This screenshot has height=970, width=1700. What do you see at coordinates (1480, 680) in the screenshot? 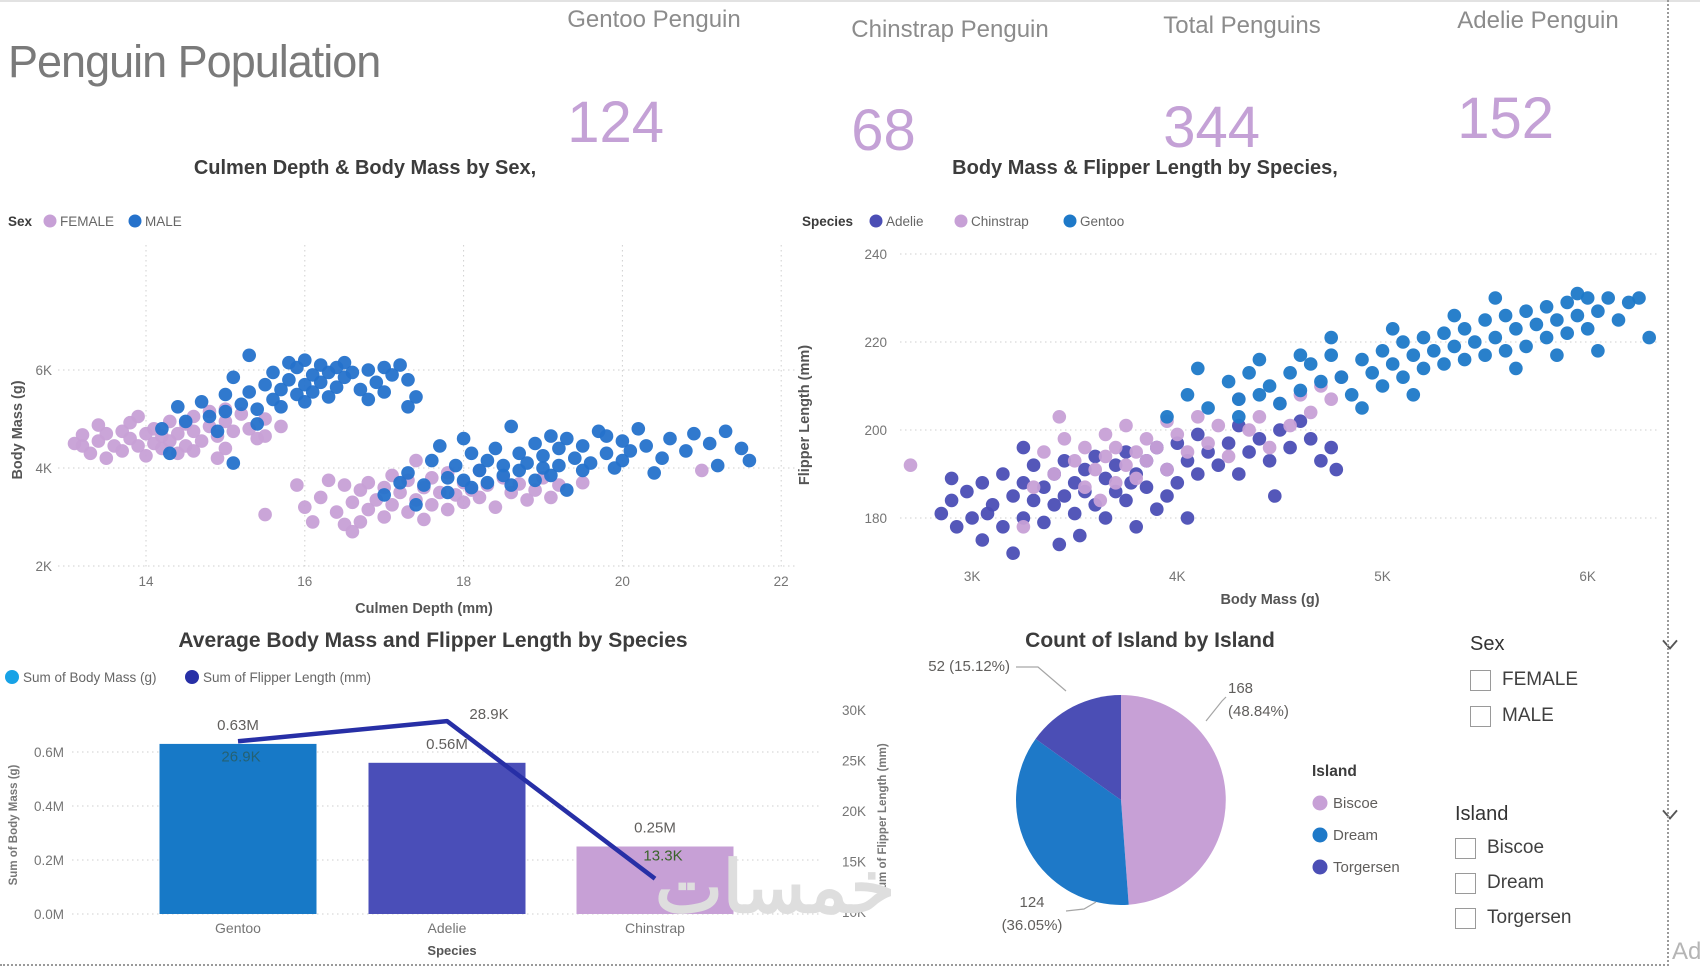
I see `checkbox-female` at bounding box center [1480, 680].